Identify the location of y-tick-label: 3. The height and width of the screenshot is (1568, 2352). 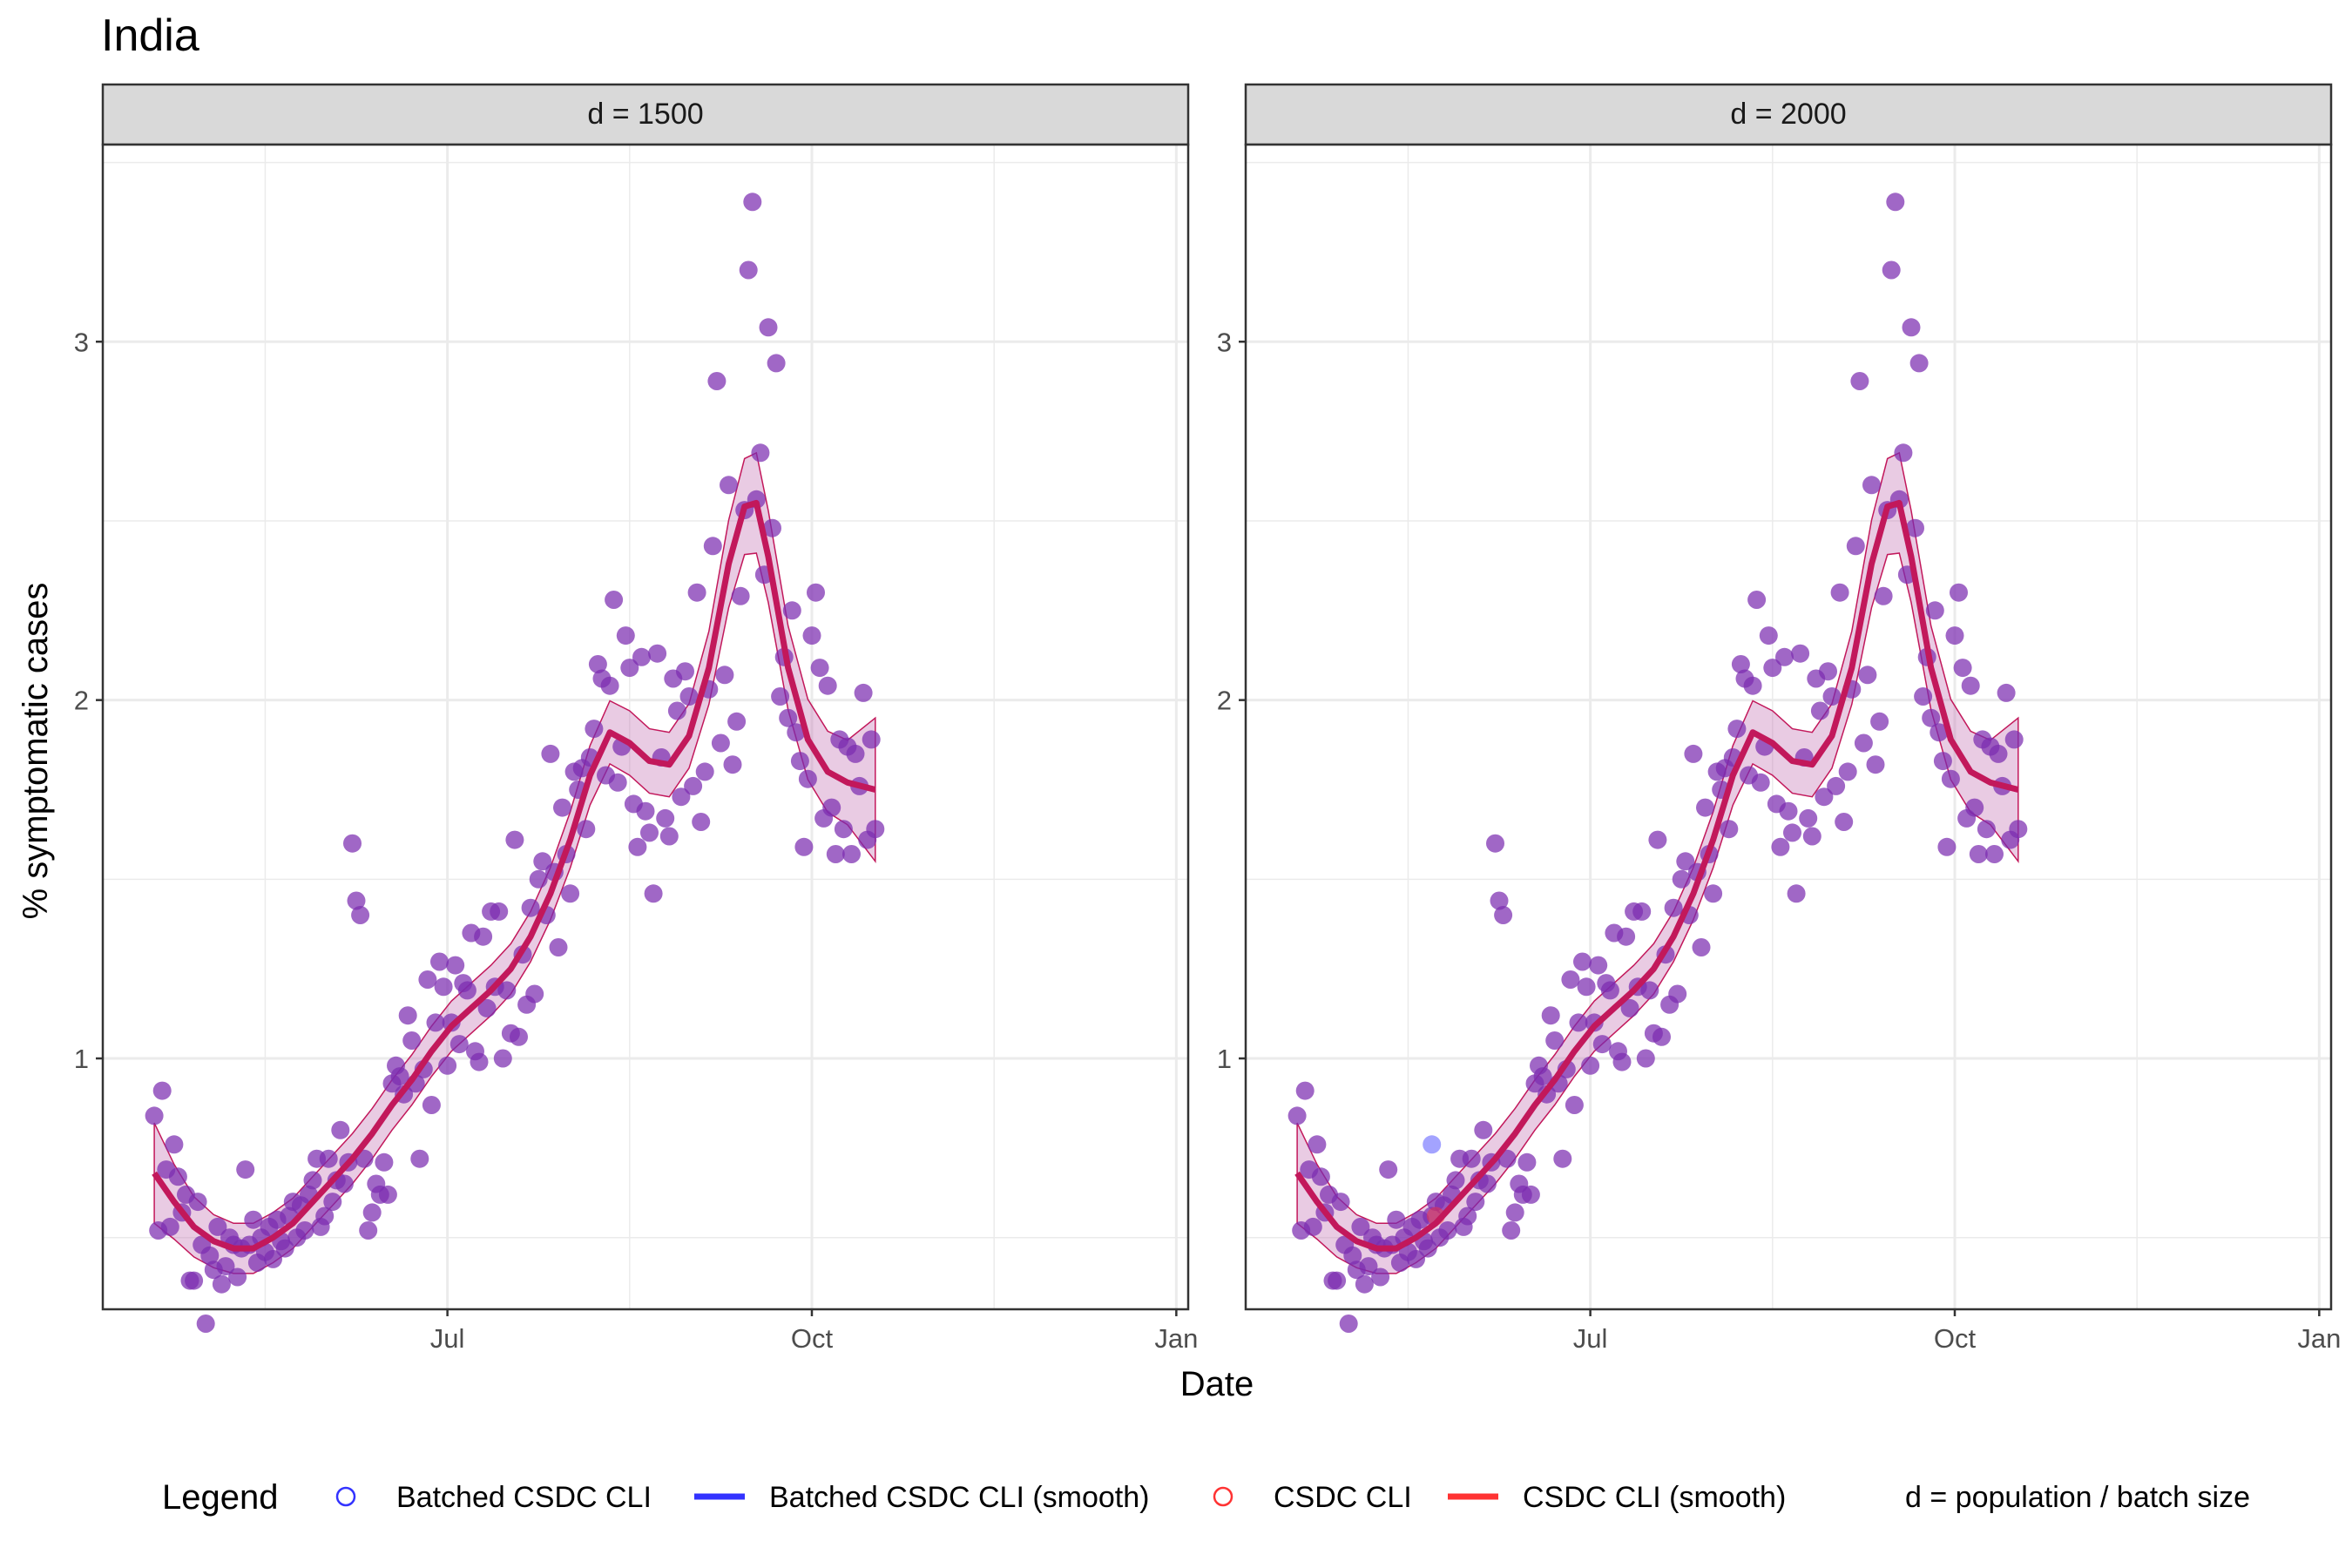
(82, 342).